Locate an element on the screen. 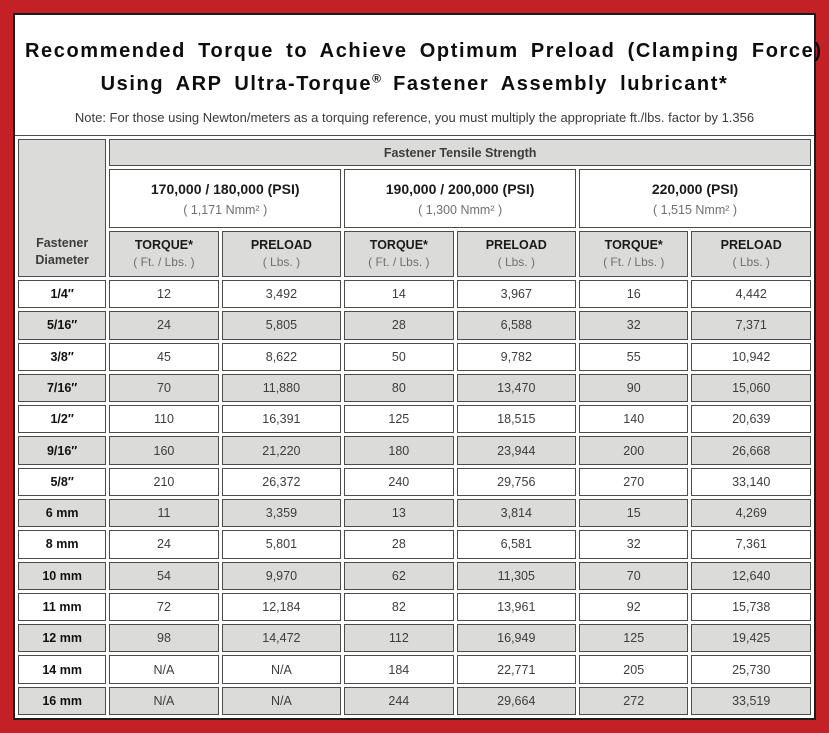  table-row: 1/2″ 110 16,391 125 18,515 140 20,639 is located at coordinates (414, 419).